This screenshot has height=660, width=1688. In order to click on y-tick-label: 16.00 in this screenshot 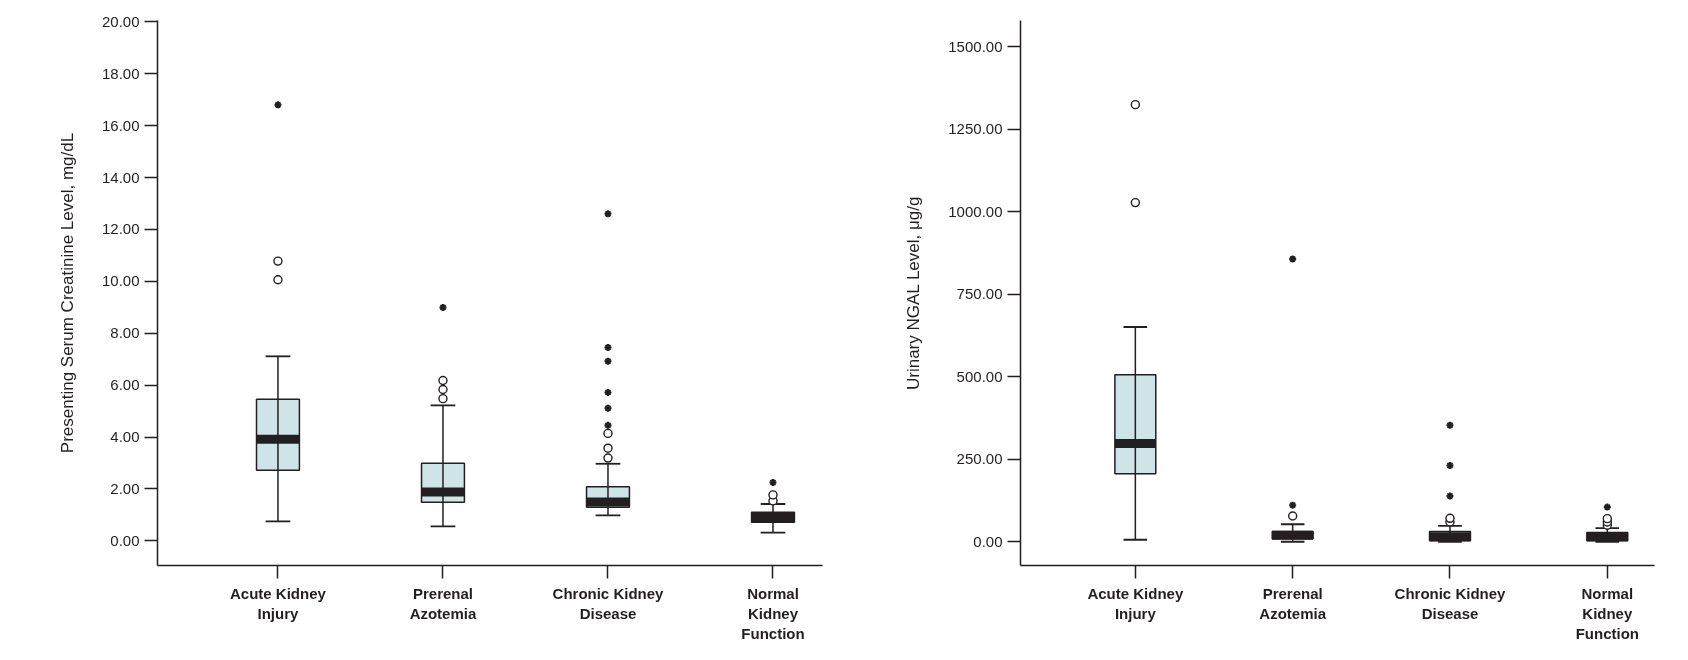, I will do `click(120, 125)`.